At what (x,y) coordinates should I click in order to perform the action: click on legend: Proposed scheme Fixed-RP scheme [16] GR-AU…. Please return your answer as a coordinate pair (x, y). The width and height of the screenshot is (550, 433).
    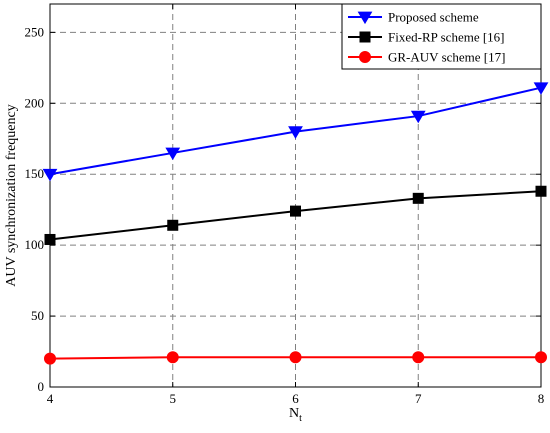
    Looking at the image, I should click on (441, 36).